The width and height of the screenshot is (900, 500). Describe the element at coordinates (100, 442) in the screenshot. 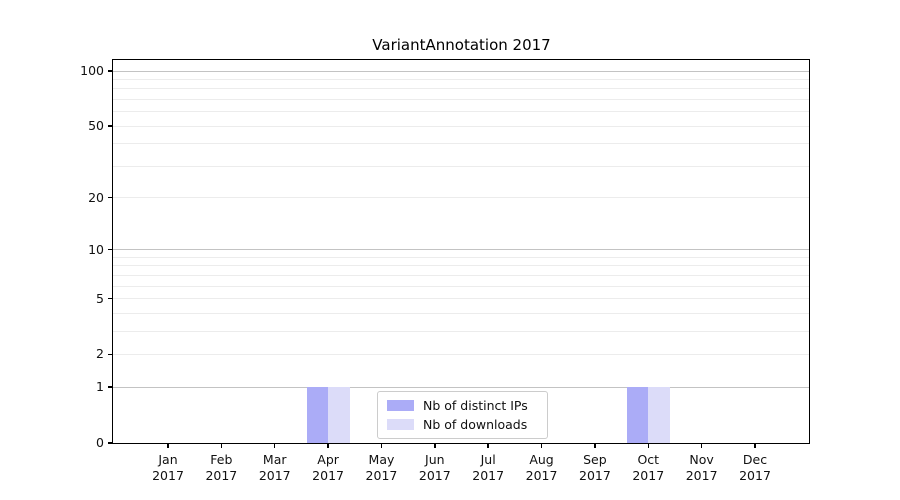

I see `y-tick-label: 0` at that location.